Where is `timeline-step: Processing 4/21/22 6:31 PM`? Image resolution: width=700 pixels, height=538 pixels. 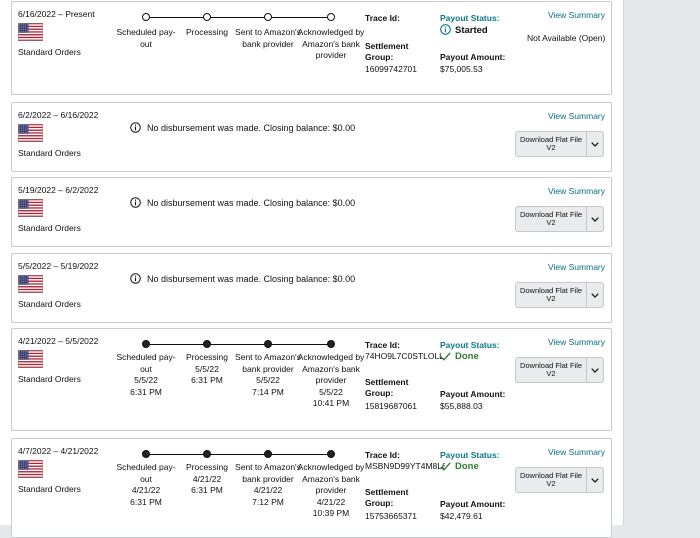 timeline-step: Processing 4/21/22 6:31 PM is located at coordinates (207, 479).